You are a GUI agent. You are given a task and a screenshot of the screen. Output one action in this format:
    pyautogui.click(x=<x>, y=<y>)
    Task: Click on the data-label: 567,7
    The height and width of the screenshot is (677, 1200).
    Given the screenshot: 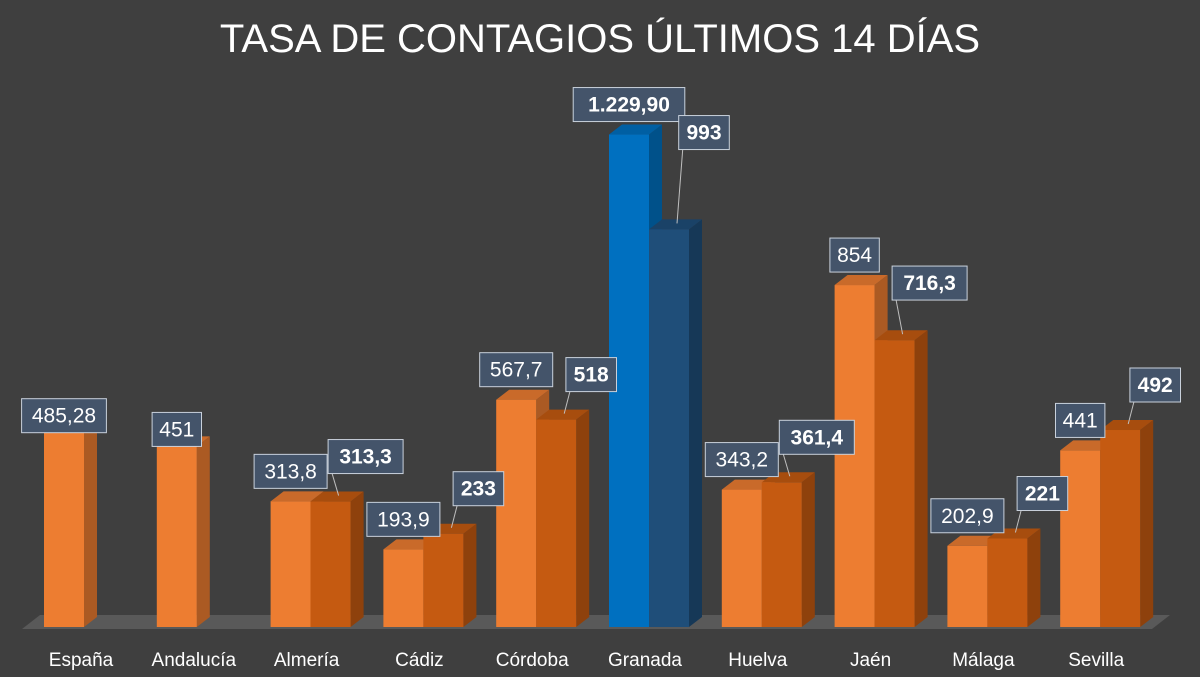 What is the action you would take?
    pyautogui.click(x=516, y=370)
    